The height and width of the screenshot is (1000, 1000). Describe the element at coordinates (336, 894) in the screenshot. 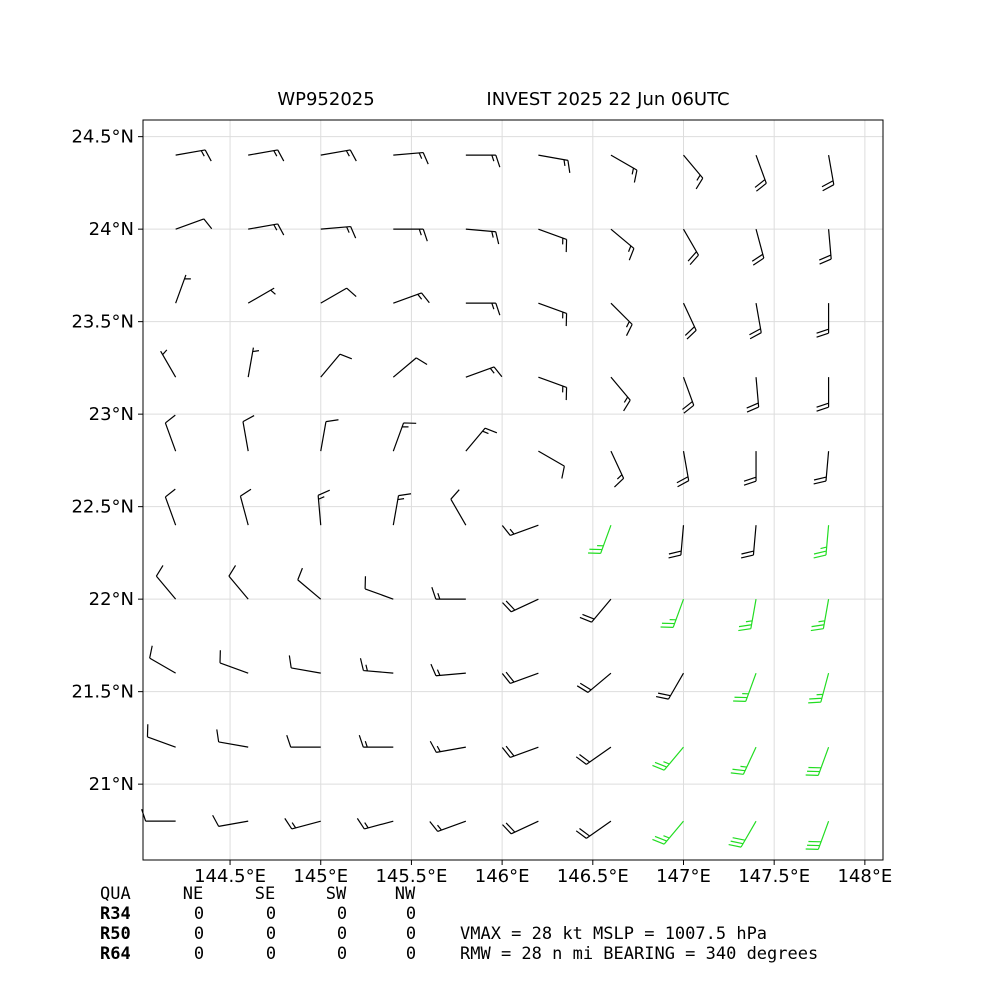

I see `radii-quadrant: SW` at that location.